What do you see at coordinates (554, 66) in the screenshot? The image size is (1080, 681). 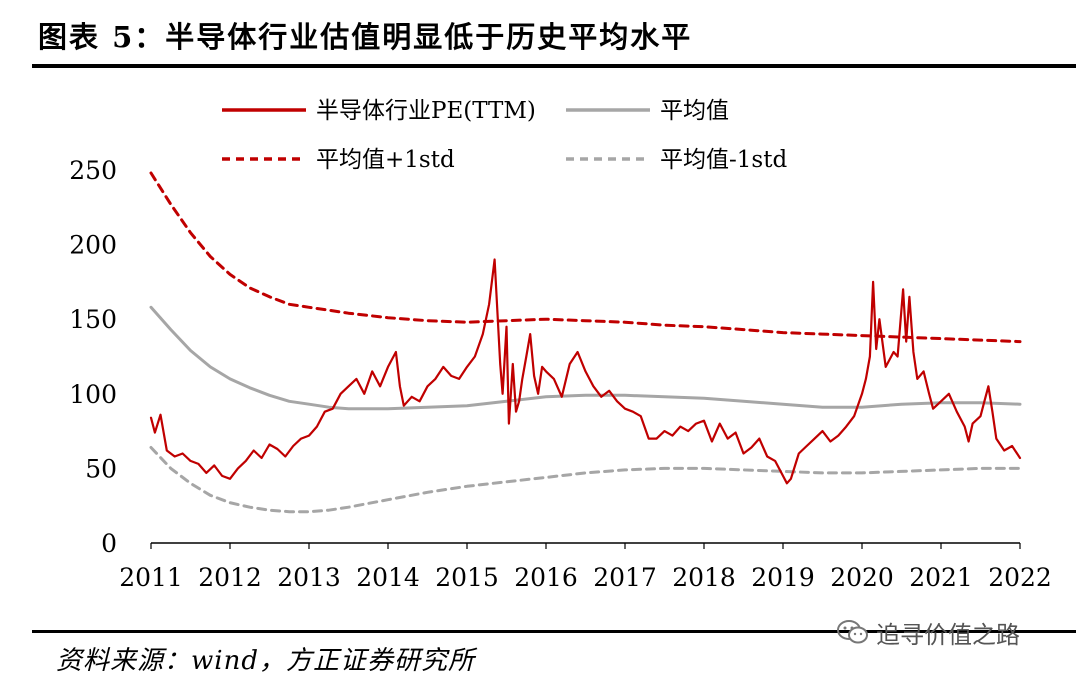 I see `top-rule` at bounding box center [554, 66].